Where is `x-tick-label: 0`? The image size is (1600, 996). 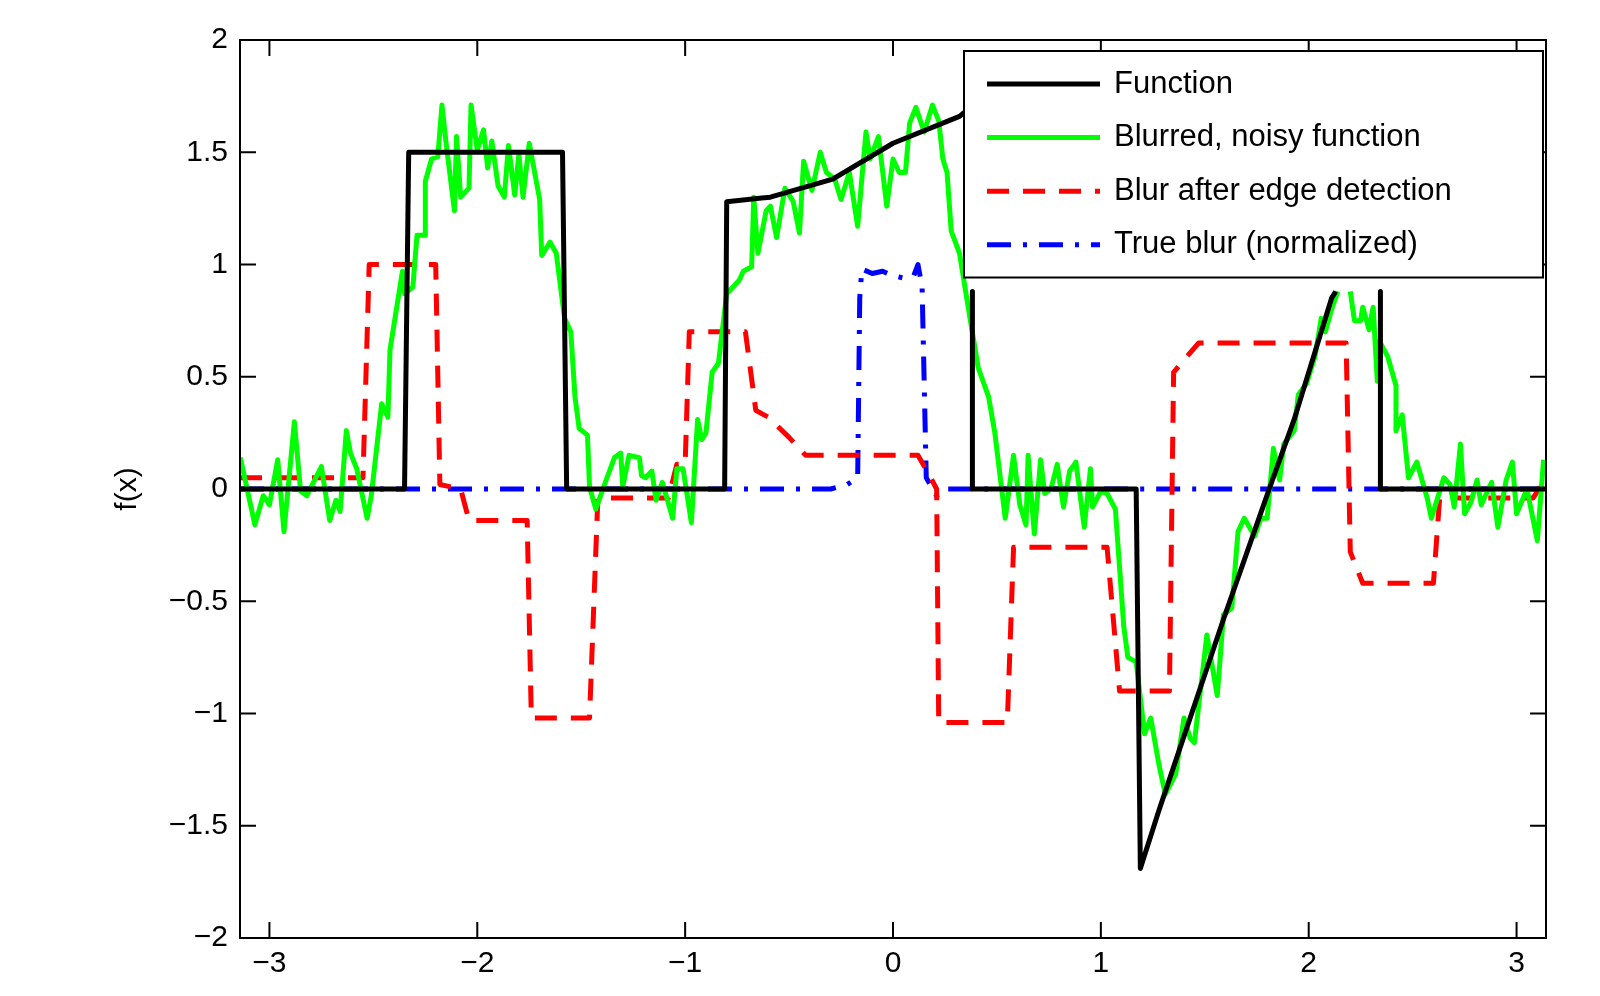
x-tick-label: 0 is located at coordinates (893, 962).